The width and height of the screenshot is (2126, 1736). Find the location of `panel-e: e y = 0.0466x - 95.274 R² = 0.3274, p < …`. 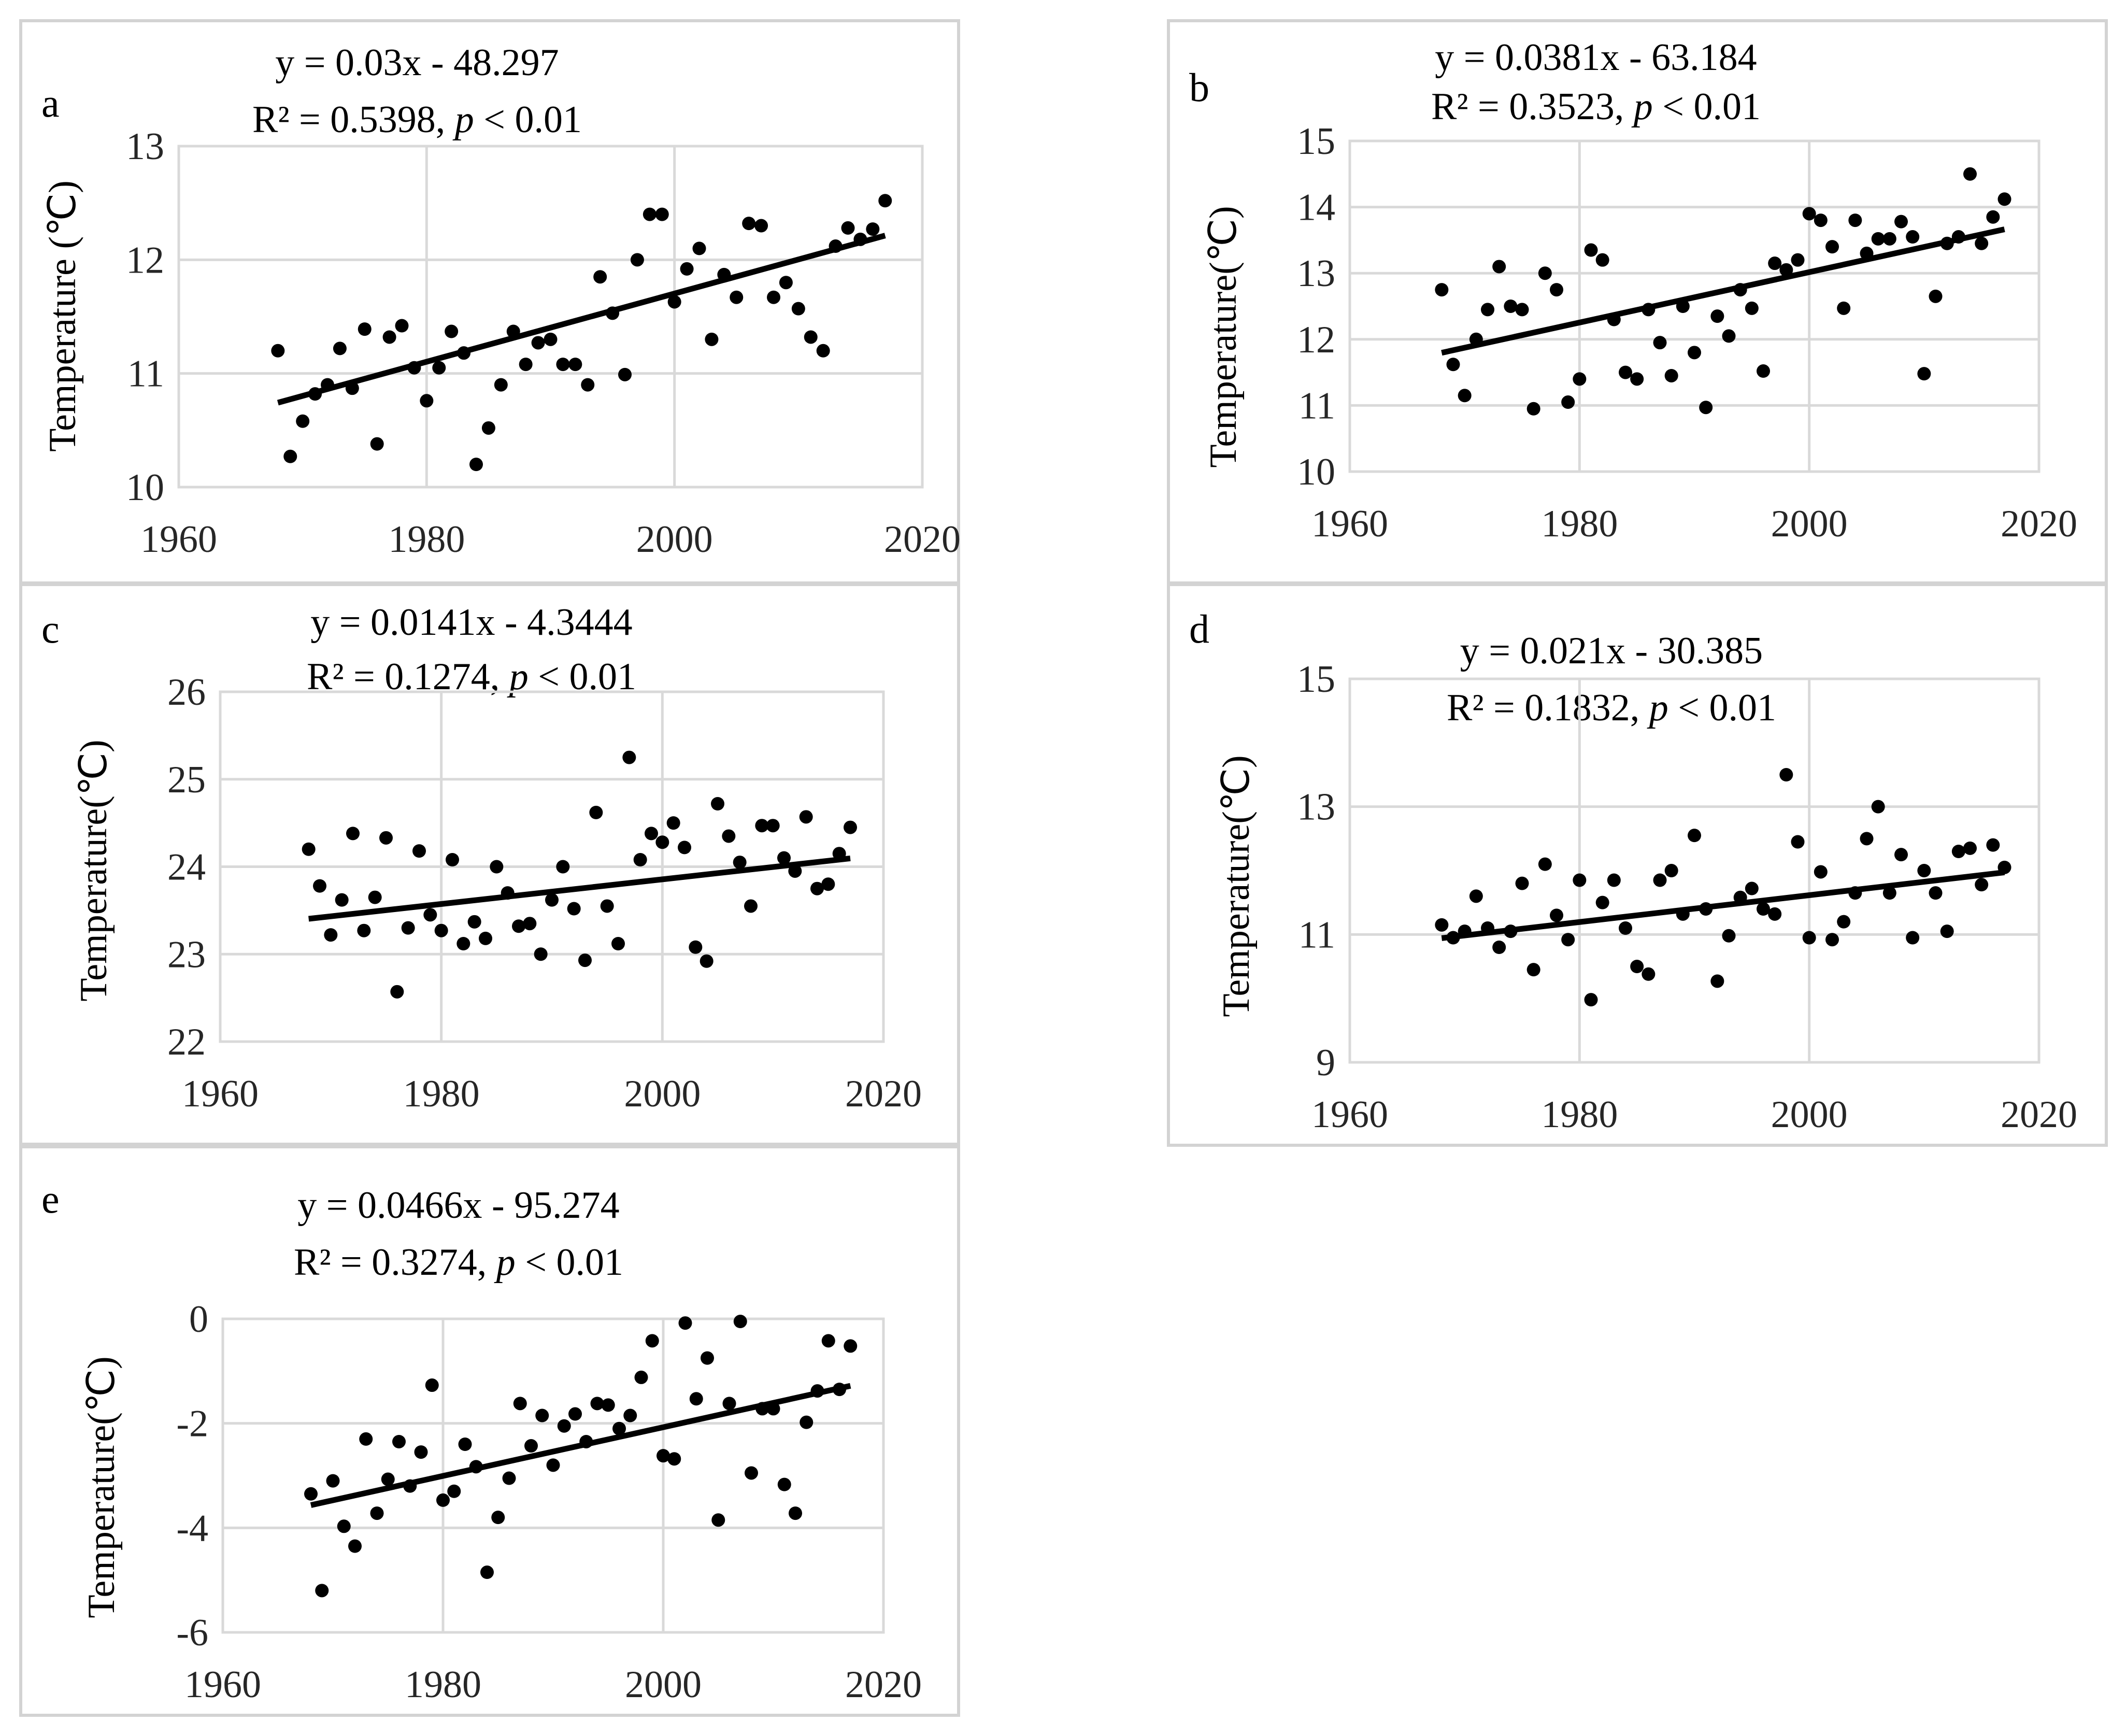

panel-e: e y = 0.0466x - 95.274 R² = 0.3274, p < … is located at coordinates (489, 1431).